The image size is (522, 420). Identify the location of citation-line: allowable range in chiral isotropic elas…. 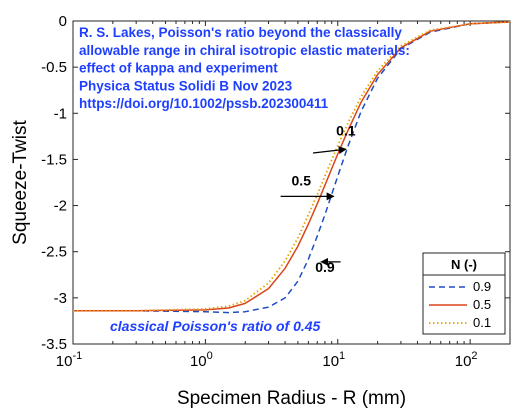
(244, 50).